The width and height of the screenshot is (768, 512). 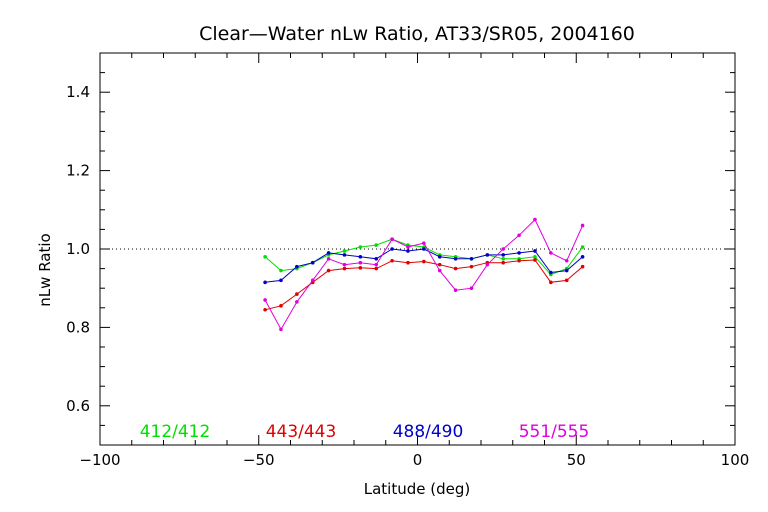 What do you see at coordinates (576, 460) in the screenshot?
I see `x-tick-label: 50` at bounding box center [576, 460].